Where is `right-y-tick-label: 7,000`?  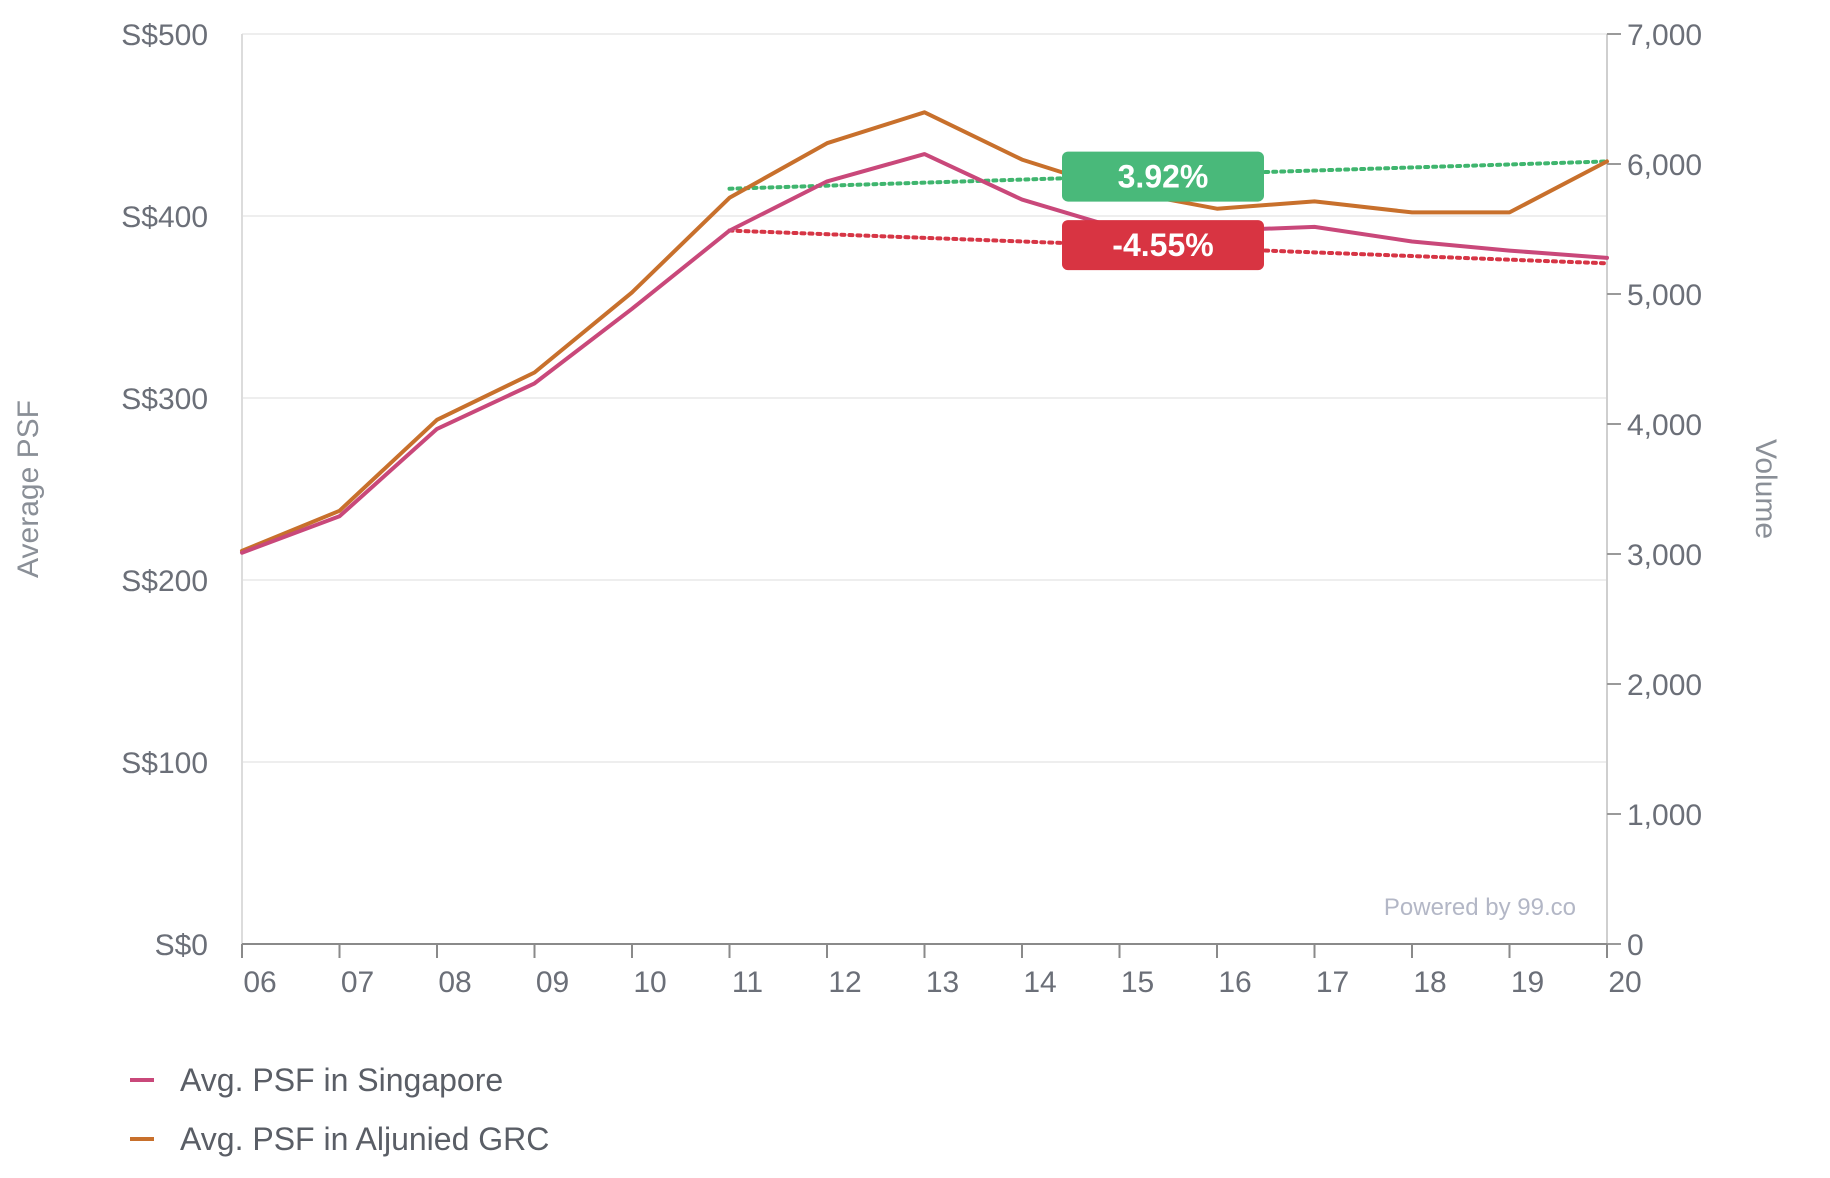 right-y-tick-label: 7,000 is located at coordinates (1664, 35).